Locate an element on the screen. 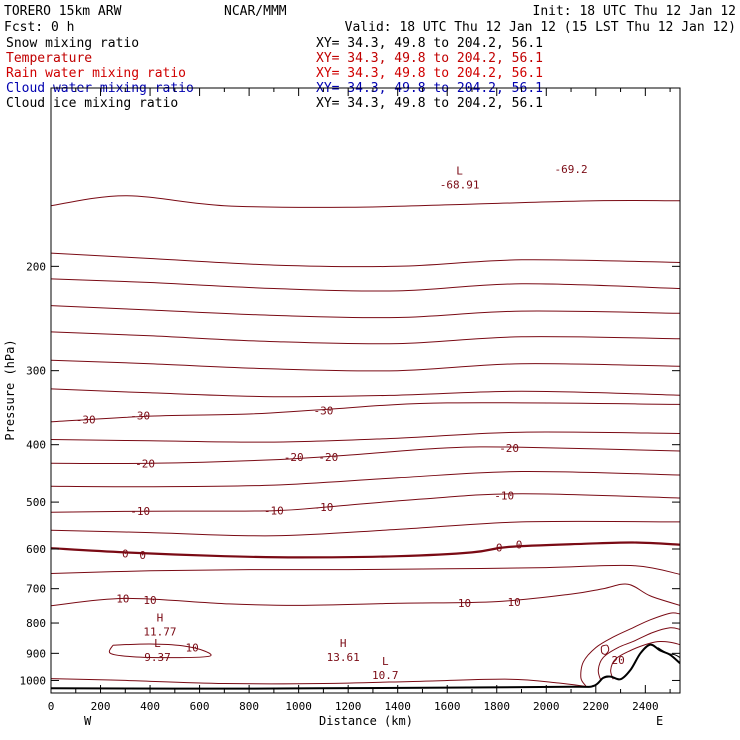 The height and width of the screenshot is (740, 740). y-tick-label: 1000 is located at coordinates (33, 680).